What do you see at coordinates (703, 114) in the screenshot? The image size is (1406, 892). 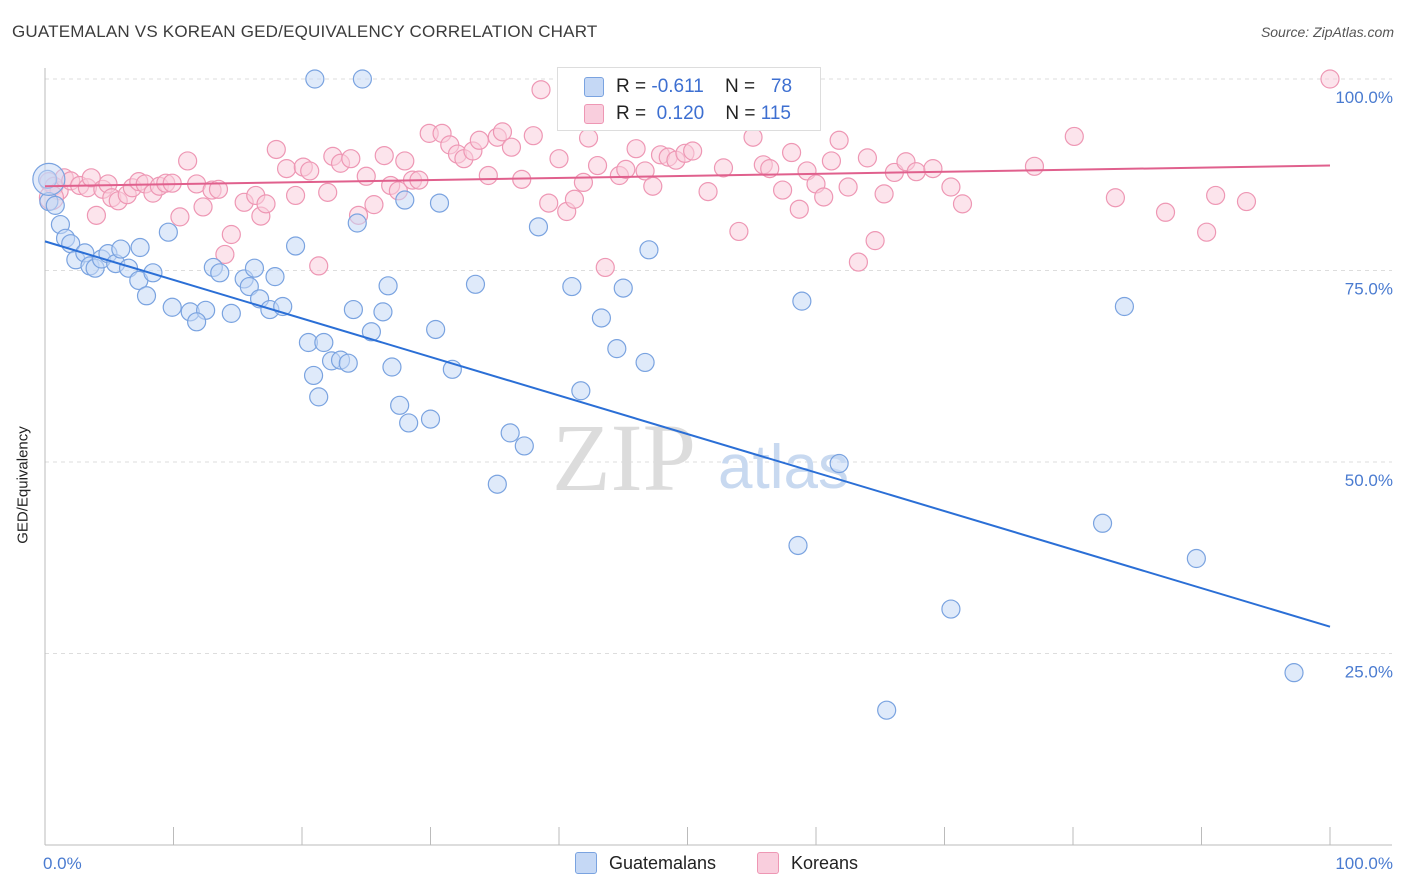 I see `legend-stats-koreans: R = 0.120 N = 115` at bounding box center [703, 114].